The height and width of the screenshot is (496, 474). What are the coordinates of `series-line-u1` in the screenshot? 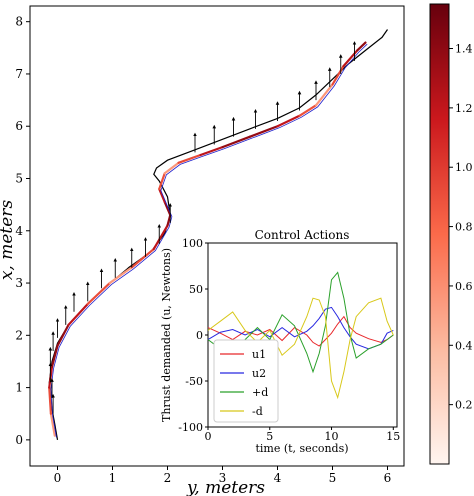 It's located at (300, 331).